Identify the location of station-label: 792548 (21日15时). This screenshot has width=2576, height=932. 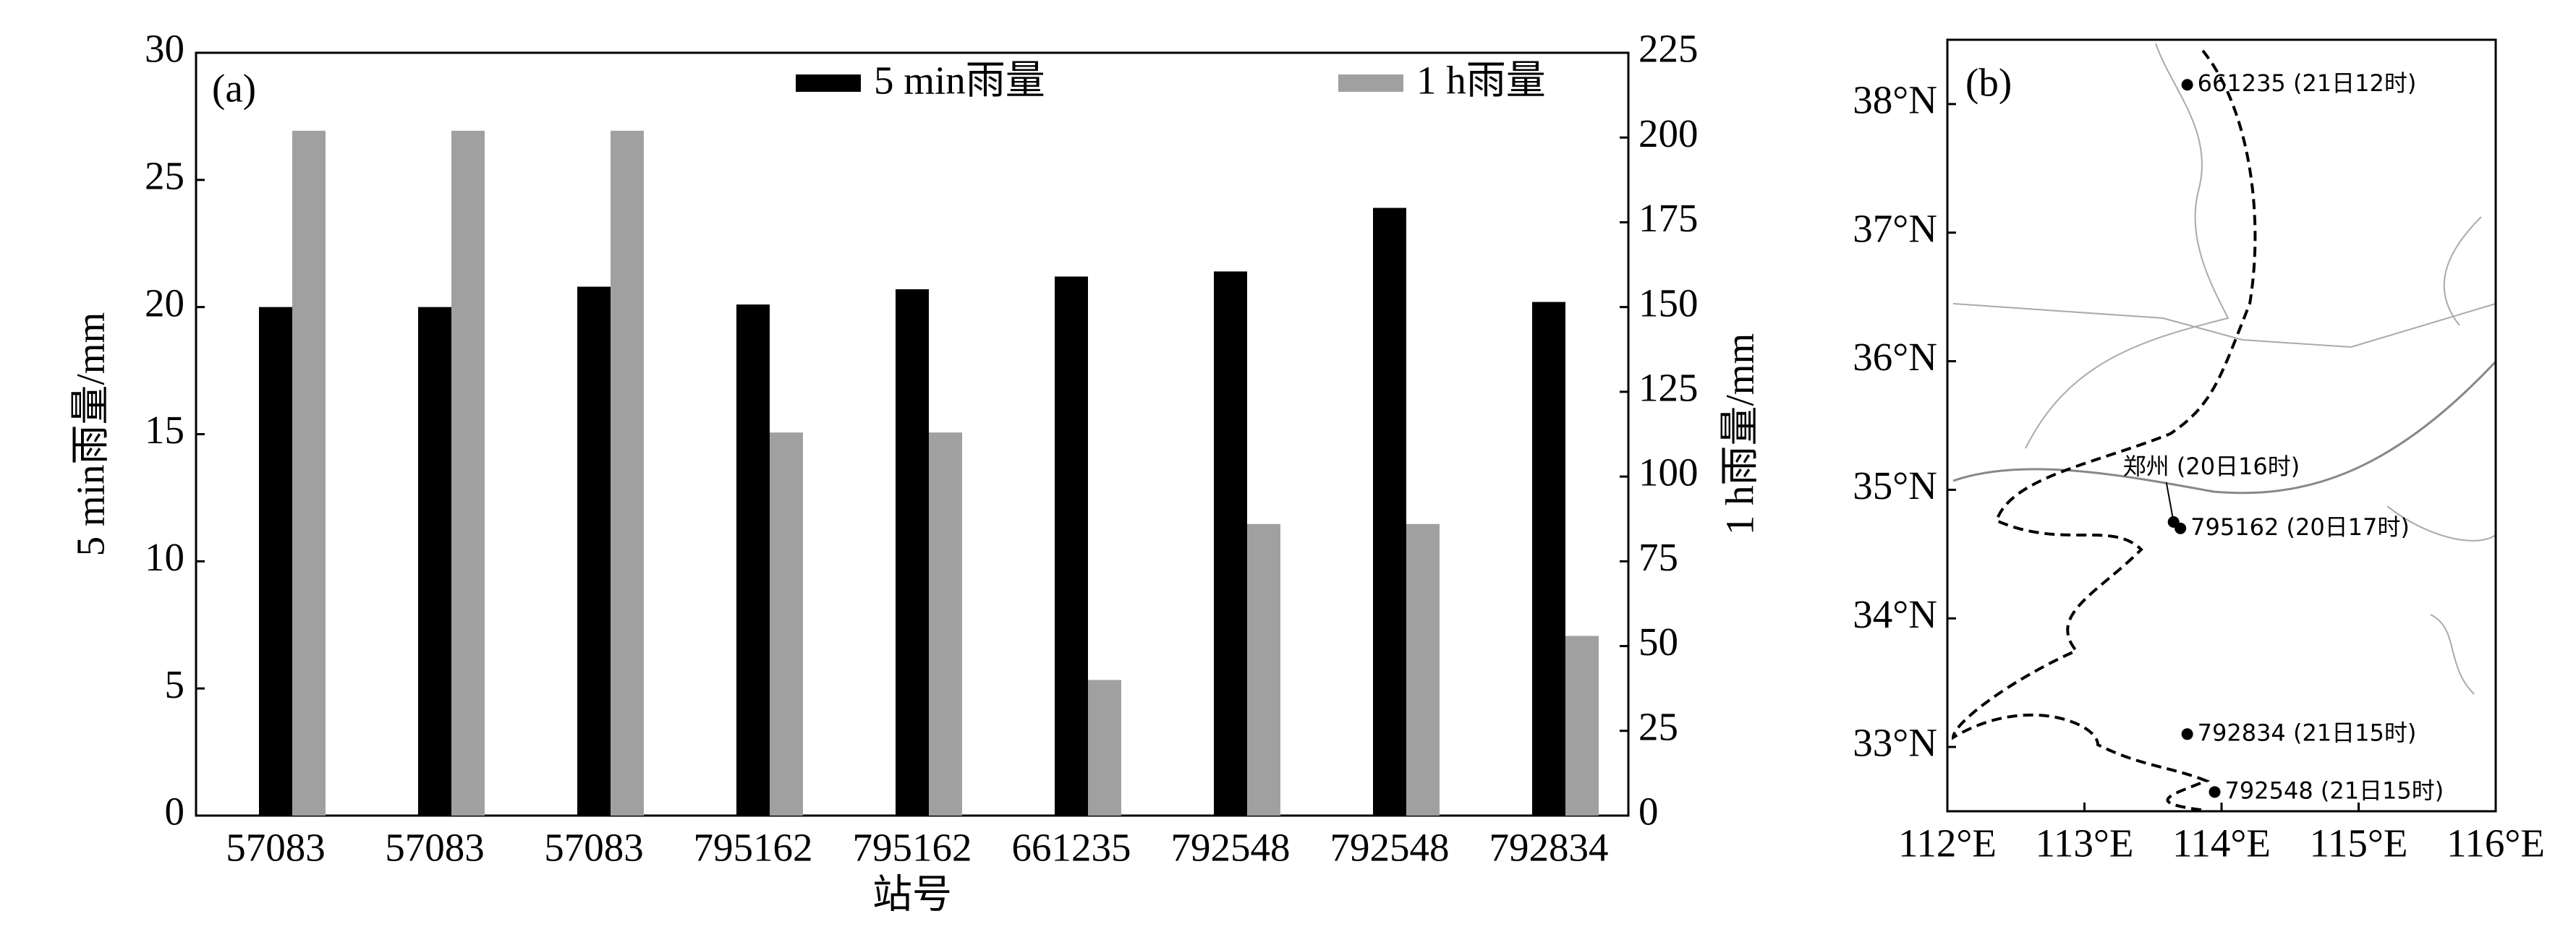
(2334, 790).